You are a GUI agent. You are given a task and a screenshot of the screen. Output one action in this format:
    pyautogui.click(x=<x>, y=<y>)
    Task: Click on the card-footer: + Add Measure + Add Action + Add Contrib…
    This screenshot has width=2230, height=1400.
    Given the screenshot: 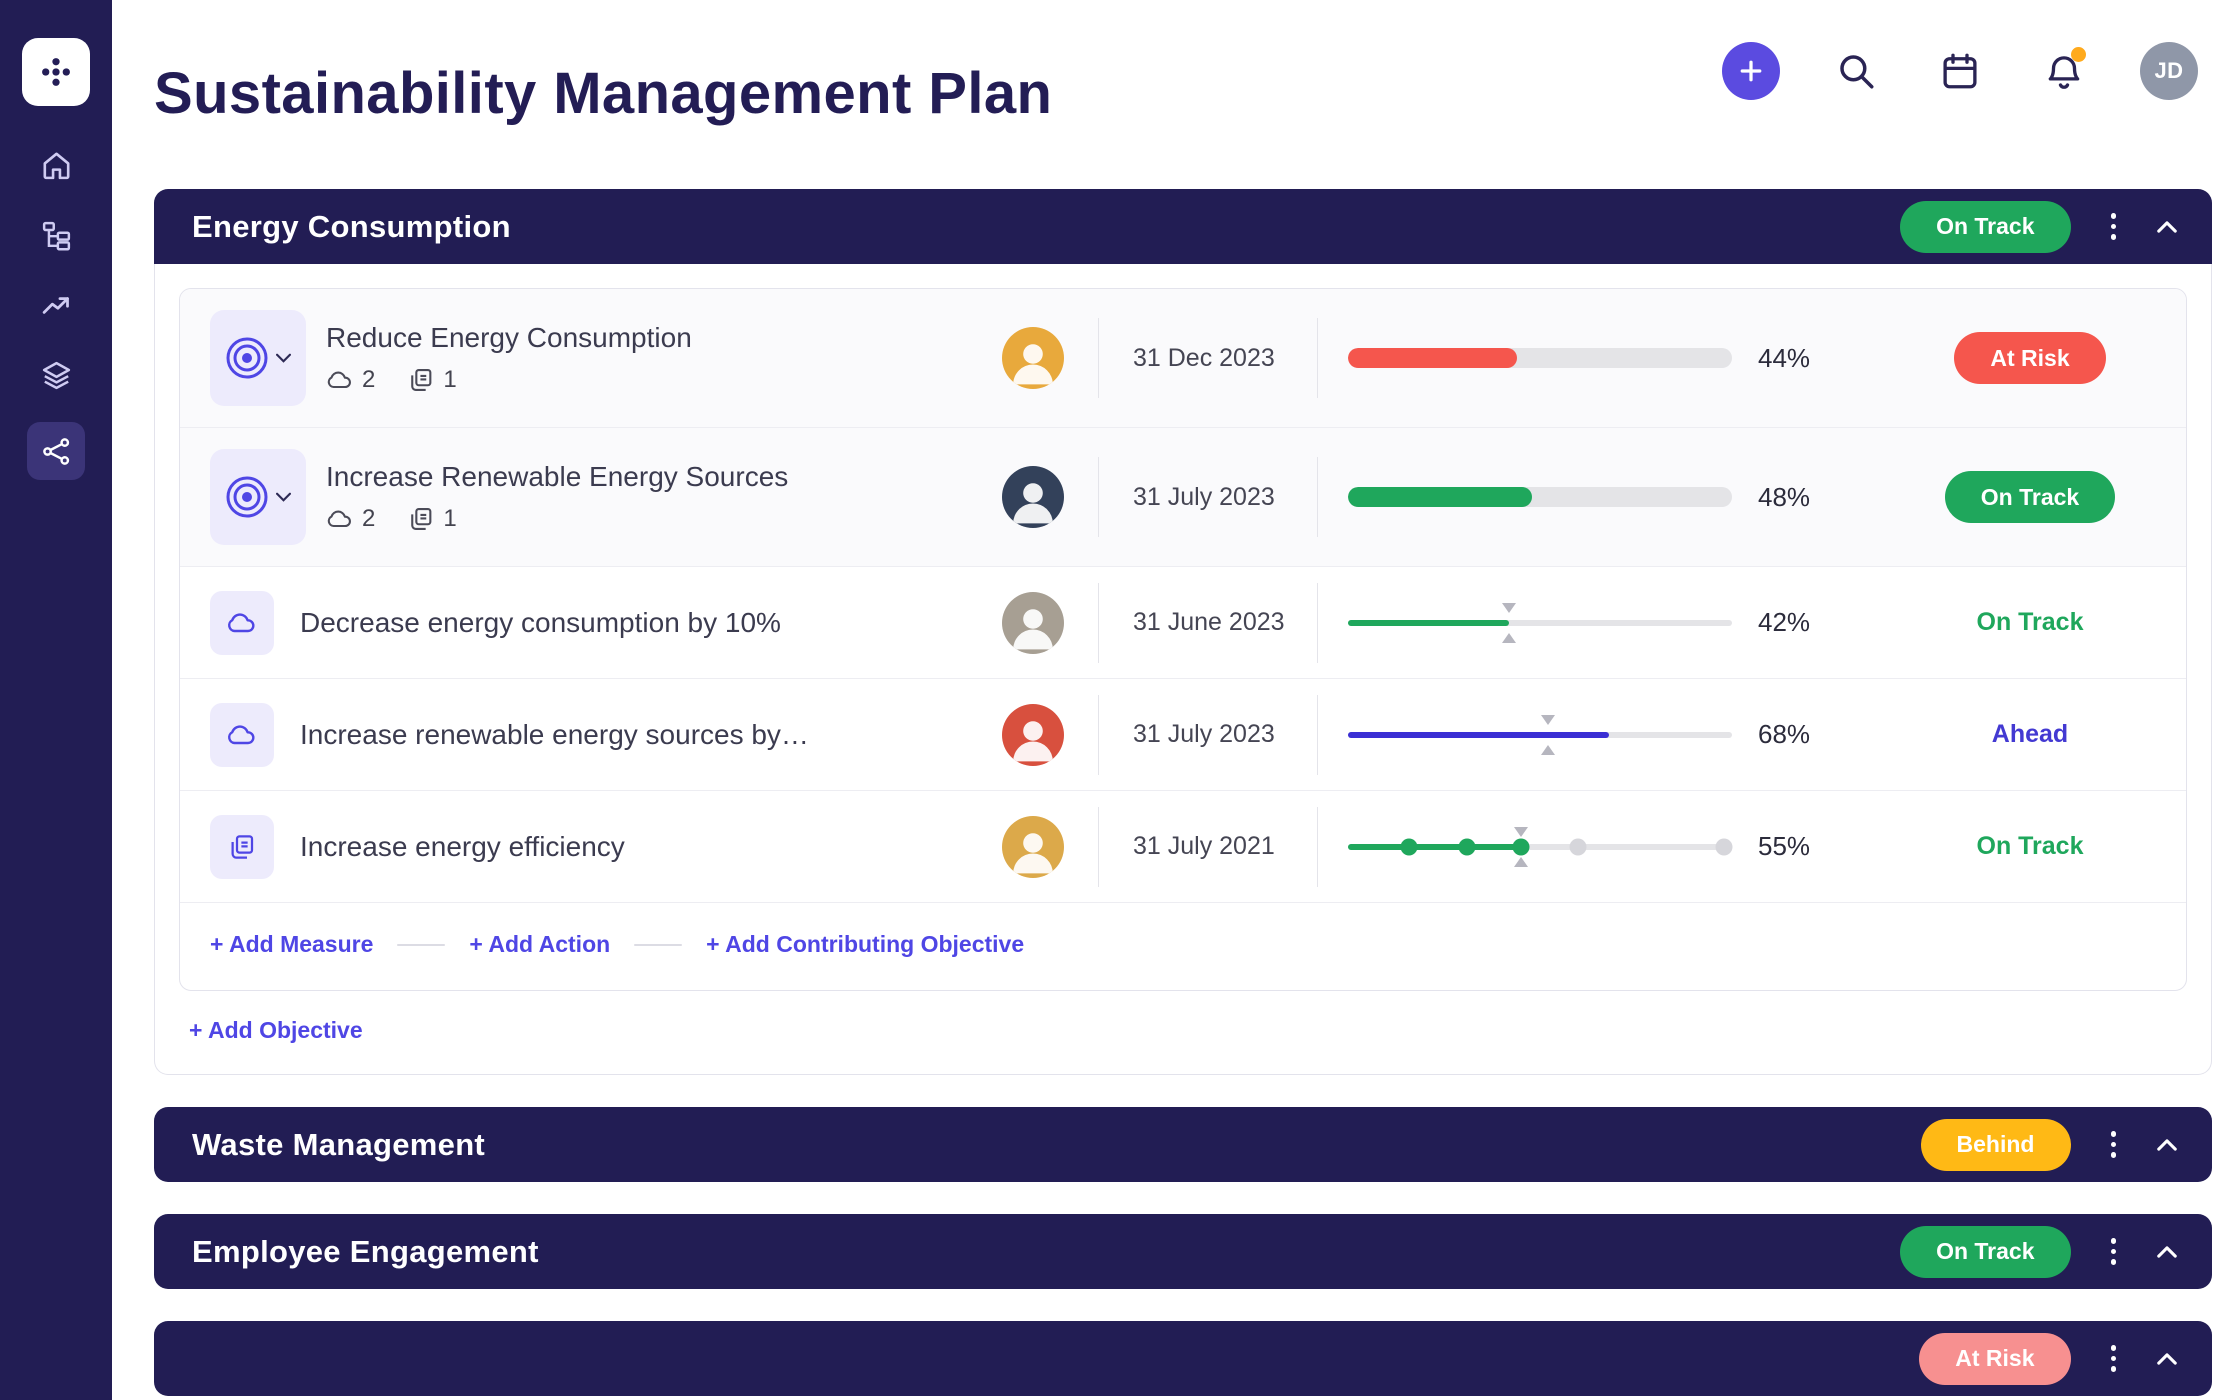 What is the action you would take?
    pyautogui.click(x=1183, y=946)
    